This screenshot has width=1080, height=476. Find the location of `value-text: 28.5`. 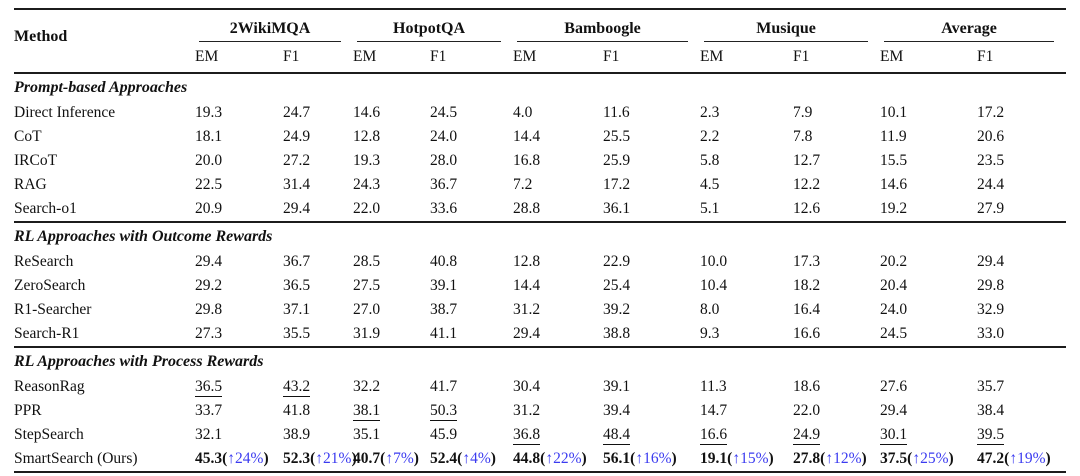

value-text: 28.5 is located at coordinates (367, 261).